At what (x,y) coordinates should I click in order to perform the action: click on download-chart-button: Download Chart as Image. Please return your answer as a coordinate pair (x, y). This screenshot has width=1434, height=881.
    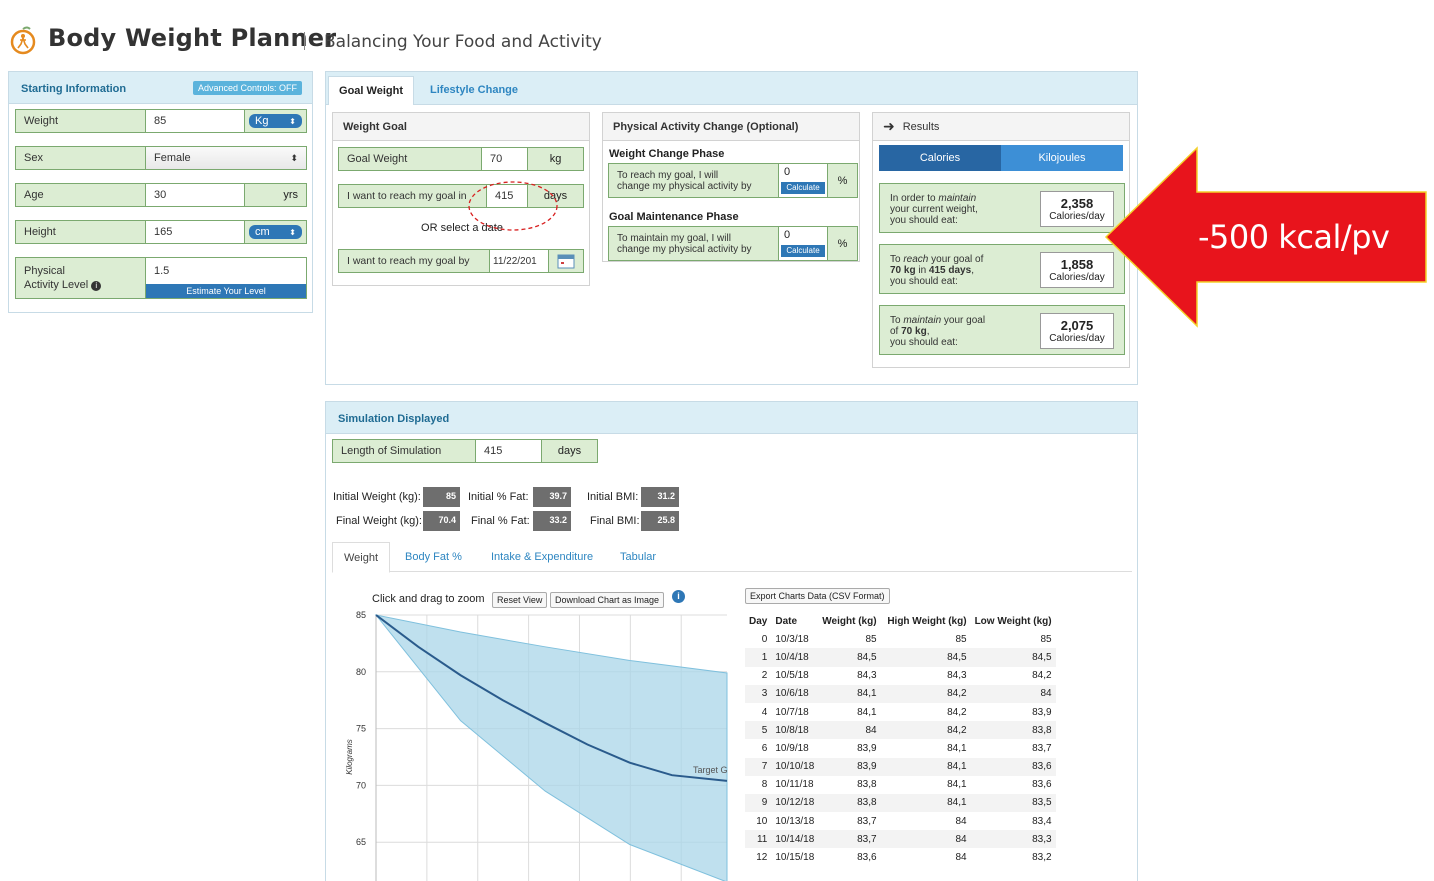
    Looking at the image, I should click on (607, 600).